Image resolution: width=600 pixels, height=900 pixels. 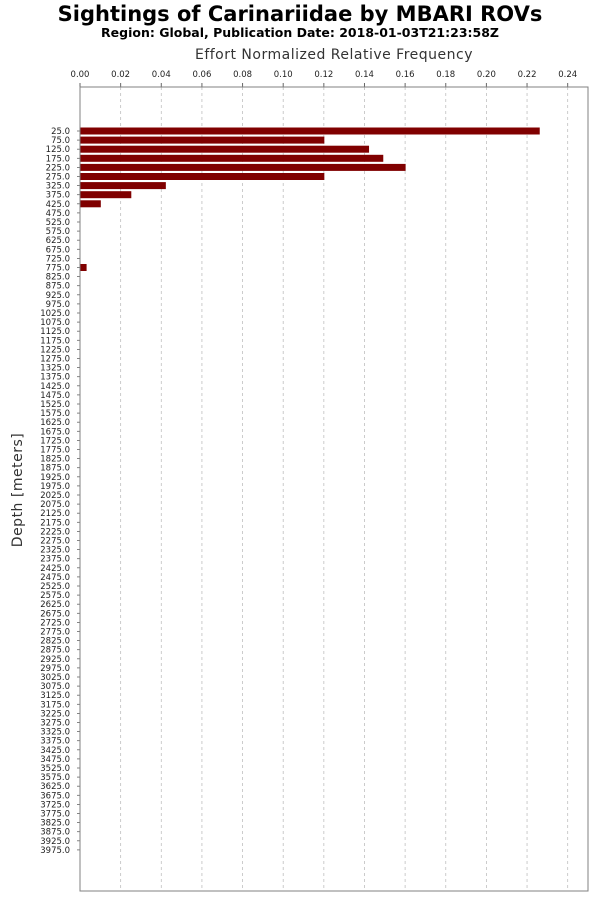 What do you see at coordinates (120, 75) in the screenshot?
I see `x-tick-label: 0.02` at bounding box center [120, 75].